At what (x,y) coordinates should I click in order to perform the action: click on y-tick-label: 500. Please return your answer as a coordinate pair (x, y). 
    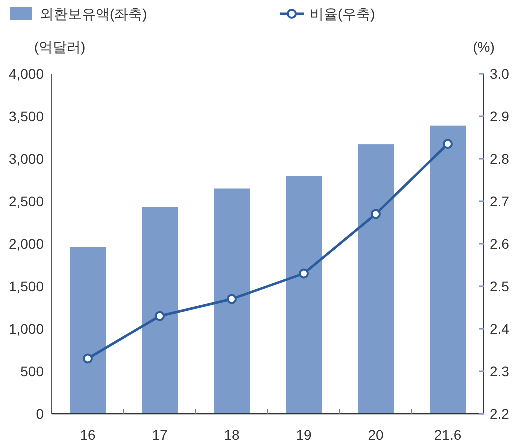
    Looking at the image, I should click on (32, 372).